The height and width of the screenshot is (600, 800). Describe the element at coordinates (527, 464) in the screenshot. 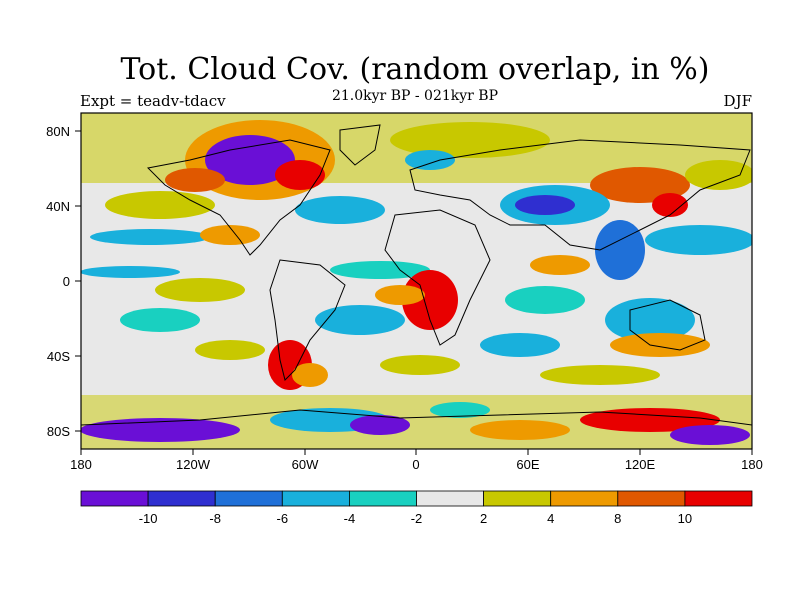

I see `lon-tick-label: 60E` at that location.